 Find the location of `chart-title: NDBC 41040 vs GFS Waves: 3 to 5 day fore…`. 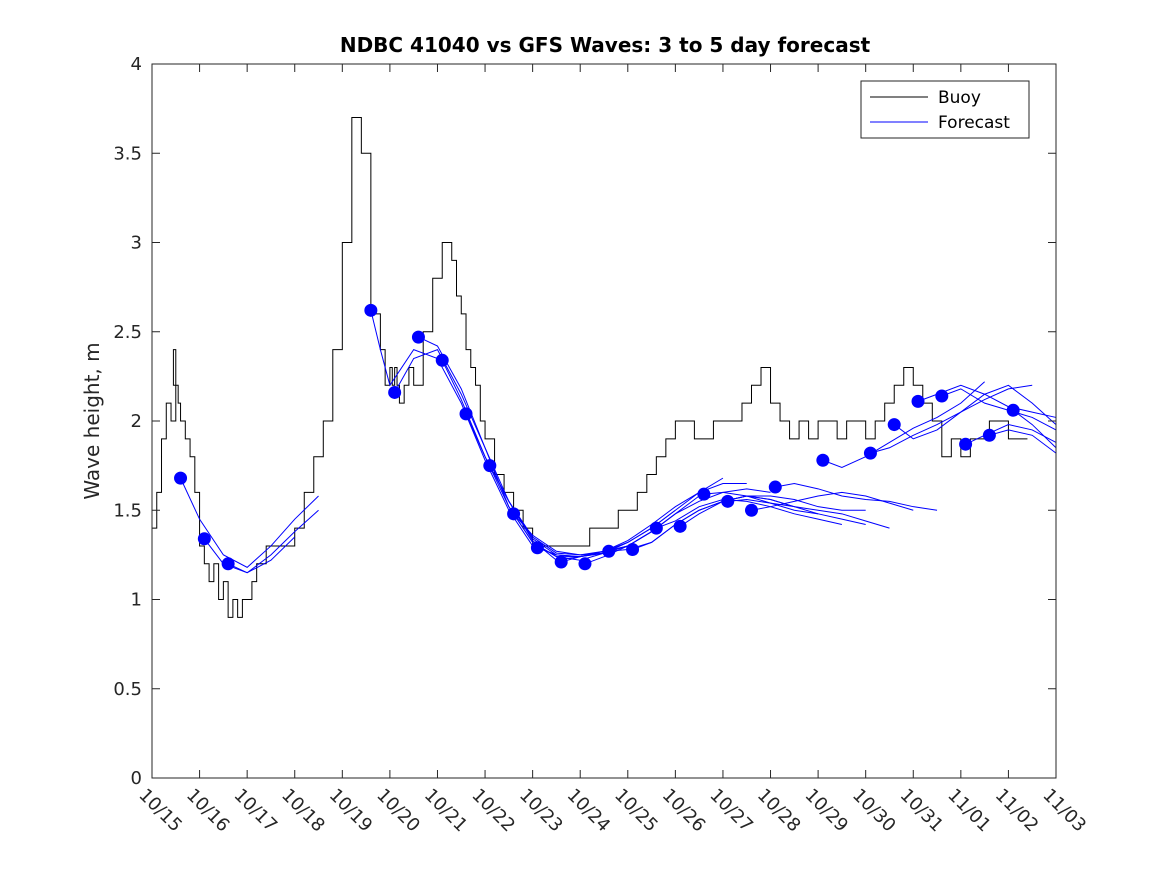

chart-title: NDBC 41040 vs GFS Waves: 3 to 5 day fore… is located at coordinates (605, 45).